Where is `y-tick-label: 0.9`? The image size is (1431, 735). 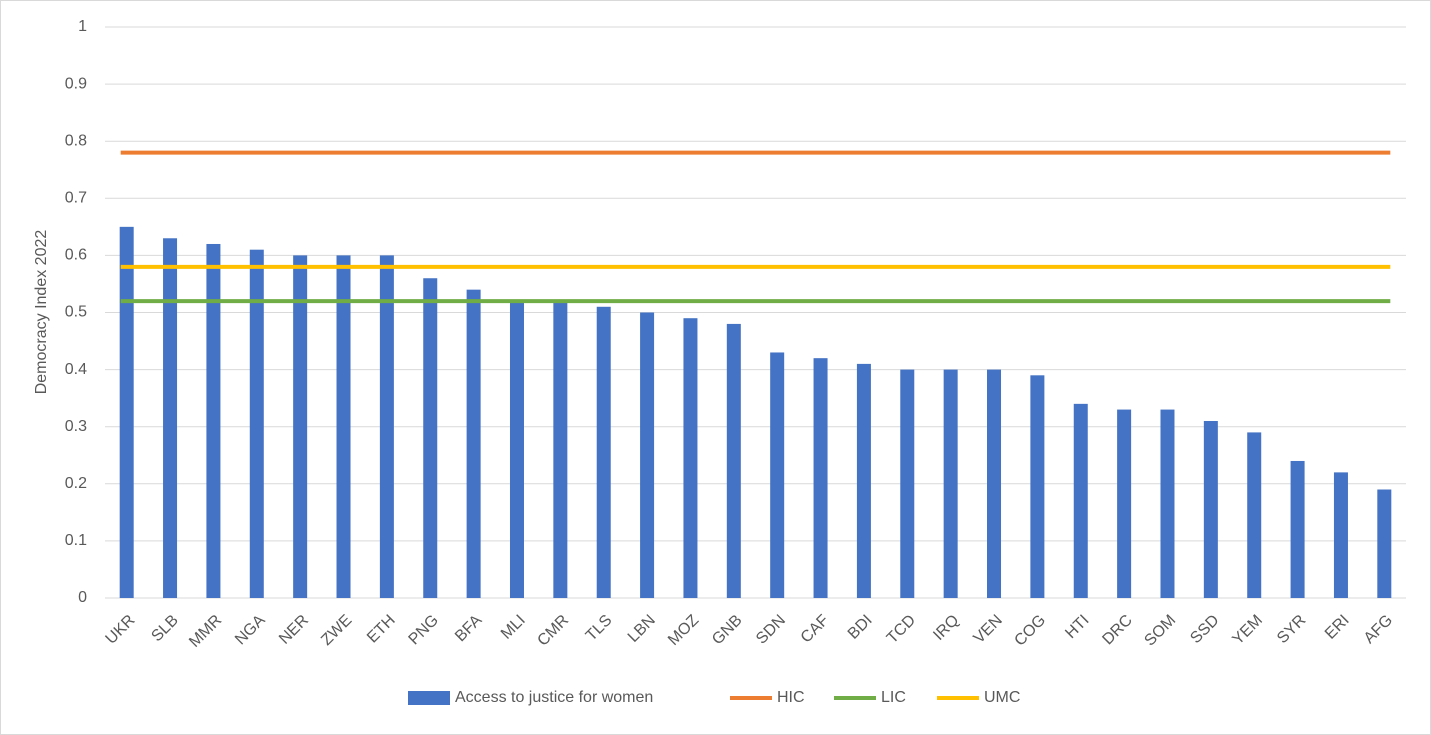
y-tick-label: 0.9 is located at coordinates (76, 83).